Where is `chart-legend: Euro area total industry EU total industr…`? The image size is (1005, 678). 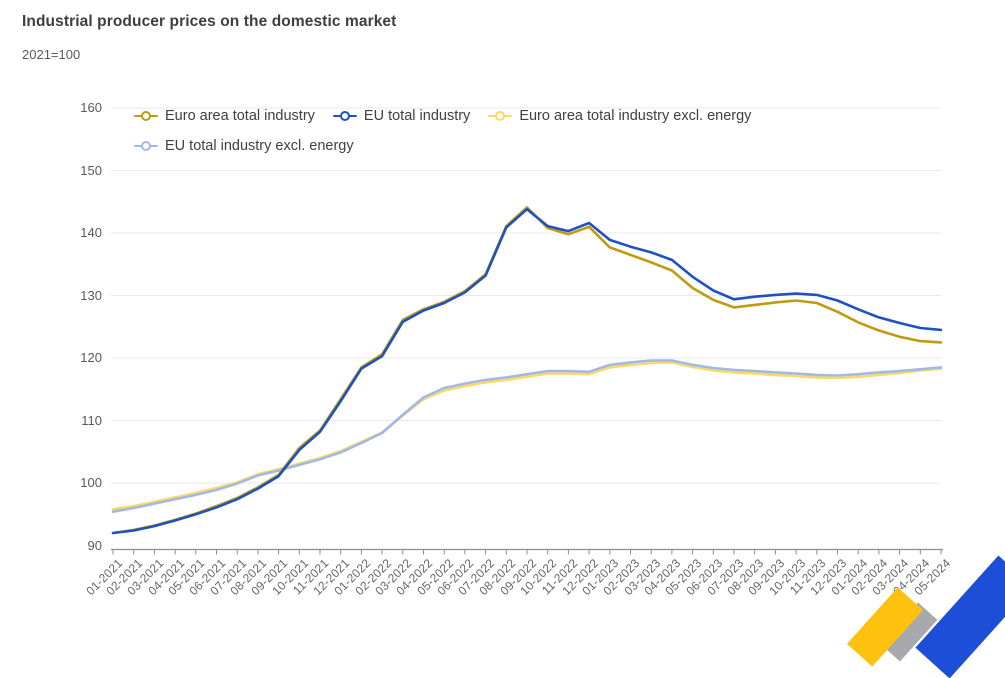
chart-legend: Euro area total industry EU total industr… is located at coordinates (539, 131).